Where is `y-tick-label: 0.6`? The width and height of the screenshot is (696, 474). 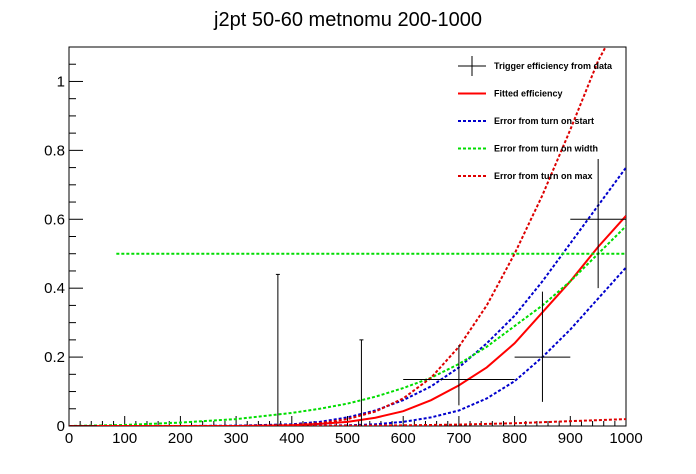 y-tick-label: 0.6 is located at coordinates (54, 219).